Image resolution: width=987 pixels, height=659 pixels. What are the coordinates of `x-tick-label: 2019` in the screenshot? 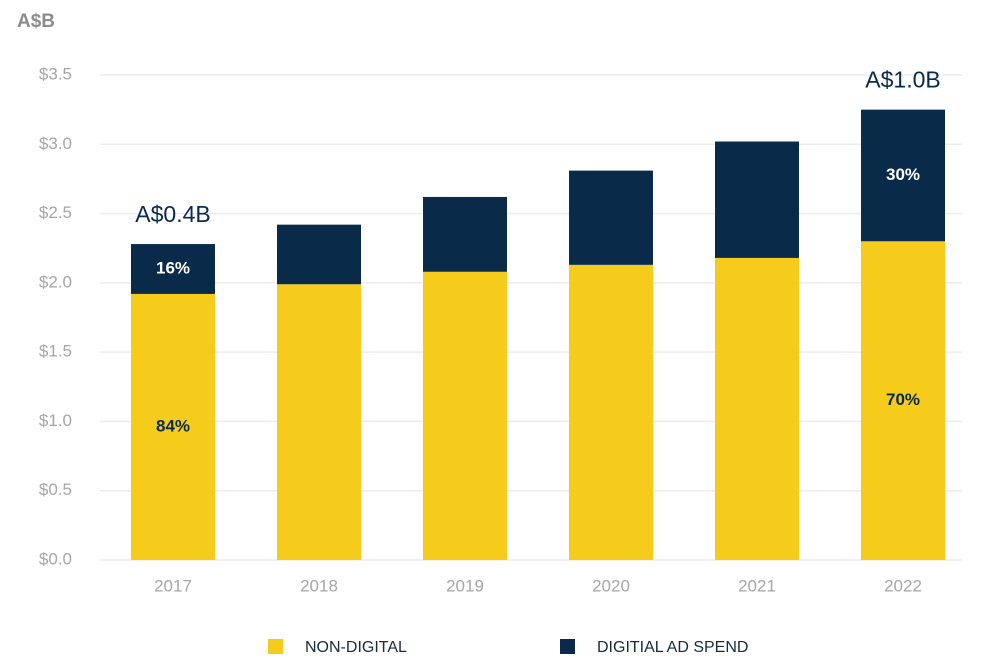 It's located at (465, 585).